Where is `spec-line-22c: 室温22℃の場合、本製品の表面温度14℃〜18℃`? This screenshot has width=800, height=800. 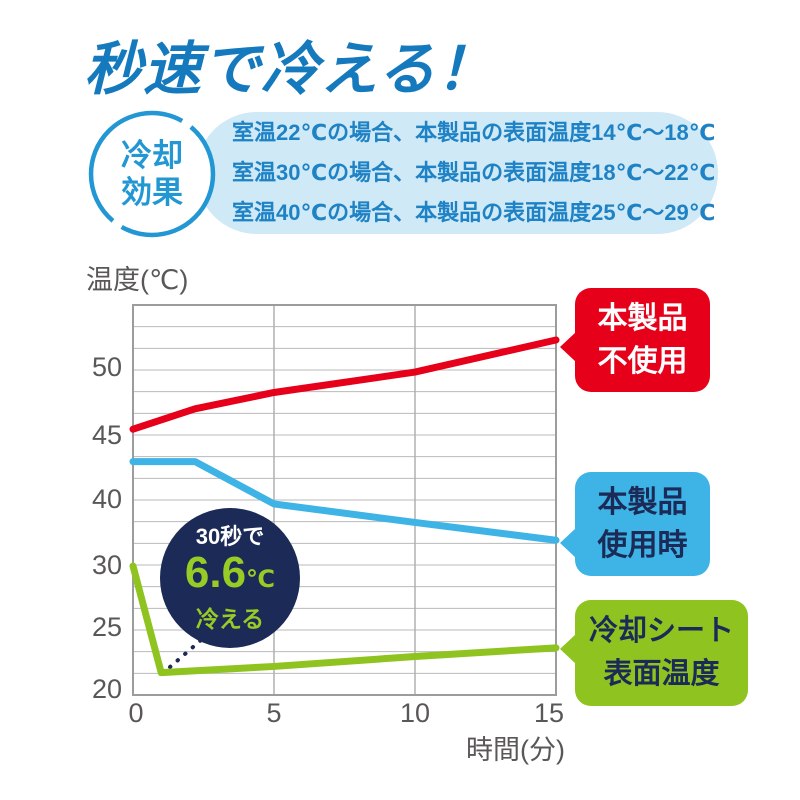 spec-line-22c: 室温22℃の場合、本製品の表面温度14℃〜18℃ is located at coordinates (474, 132).